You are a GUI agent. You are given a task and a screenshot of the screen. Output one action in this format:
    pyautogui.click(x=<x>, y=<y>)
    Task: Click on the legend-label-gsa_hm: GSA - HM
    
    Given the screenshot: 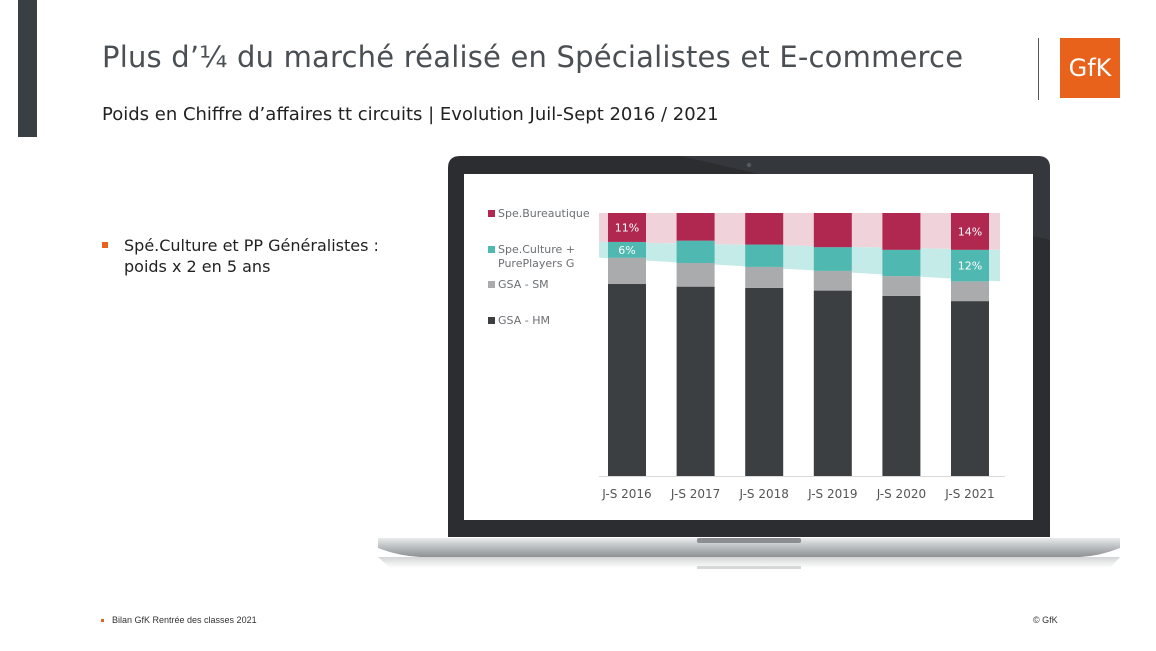 What is the action you would take?
    pyautogui.click(x=524, y=320)
    